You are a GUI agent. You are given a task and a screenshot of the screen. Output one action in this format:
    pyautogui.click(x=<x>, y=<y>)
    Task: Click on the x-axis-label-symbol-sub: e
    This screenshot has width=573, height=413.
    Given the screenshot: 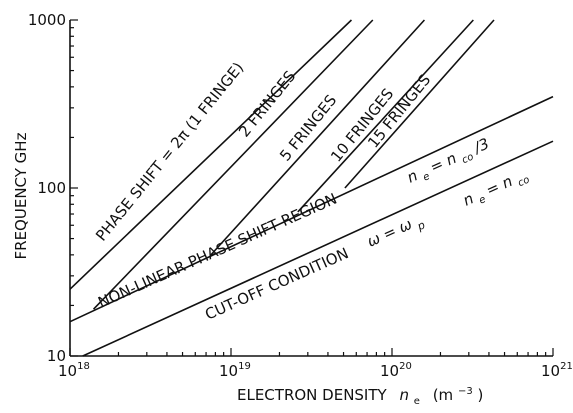 What is the action you would take?
    pyautogui.click(x=417, y=401)
    